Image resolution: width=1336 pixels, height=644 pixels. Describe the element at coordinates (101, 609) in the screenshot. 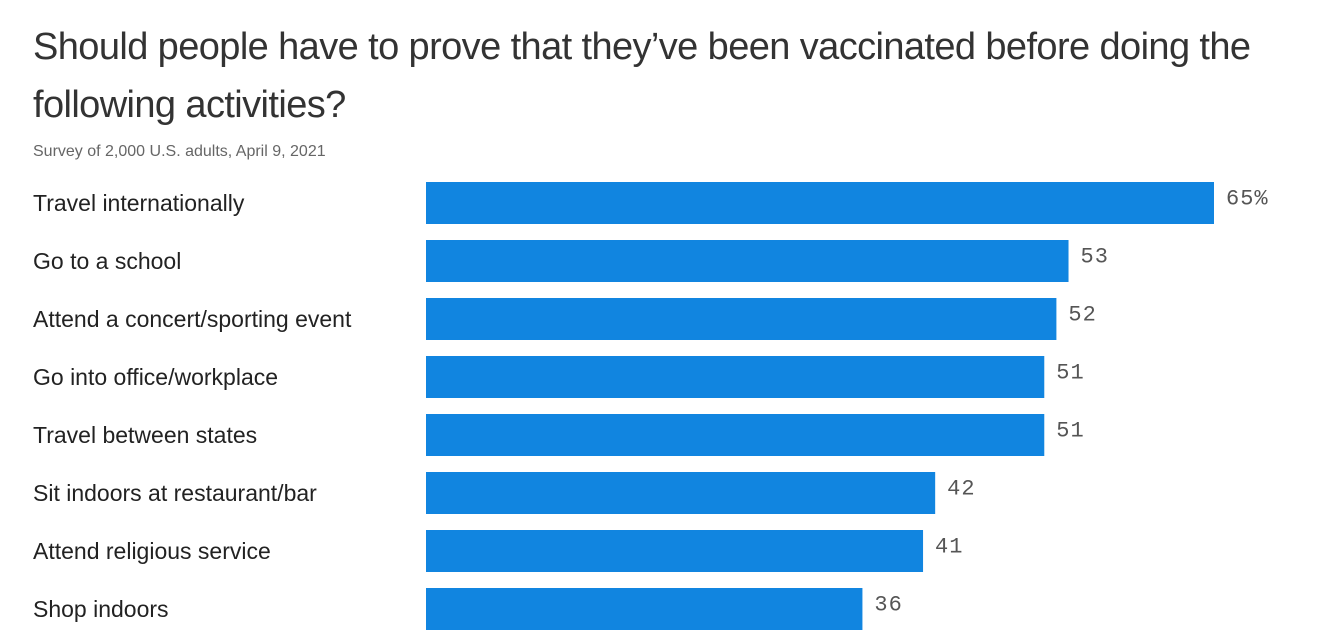

I see `category-label: Shop indoors` at that location.